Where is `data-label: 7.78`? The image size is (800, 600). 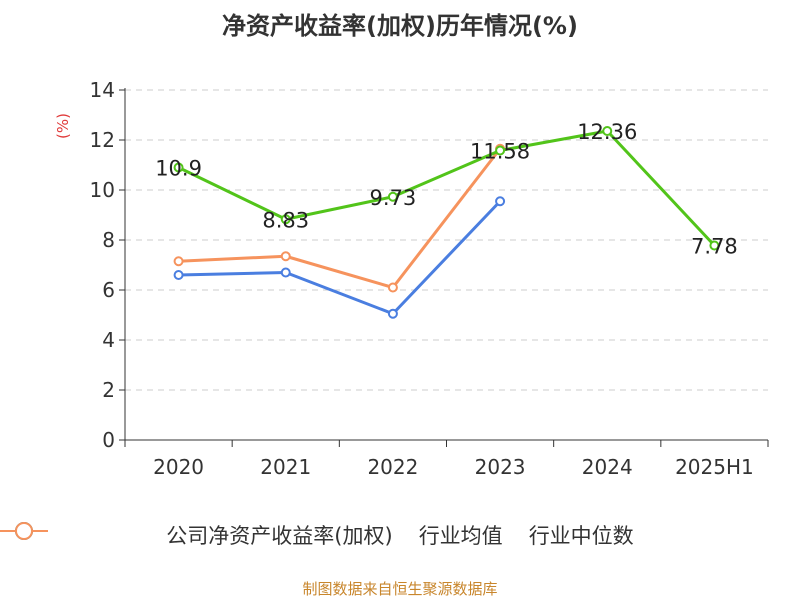
data-label: 7.78 is located at coordinates (714, 247).